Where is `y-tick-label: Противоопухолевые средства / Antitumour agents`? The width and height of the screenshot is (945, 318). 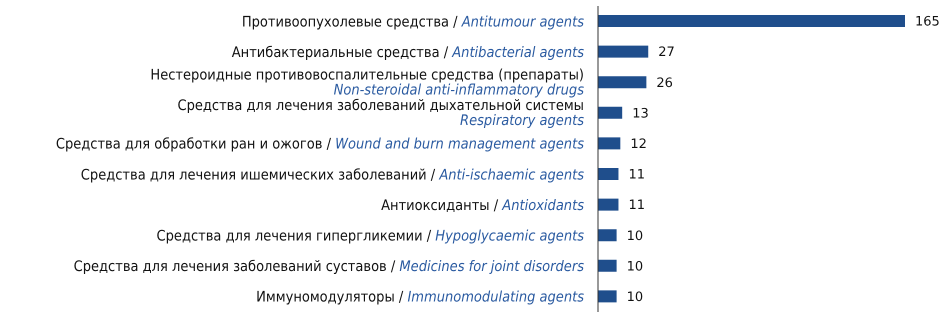 y-tick-label: Противоопухолевые средства / Antitumour agents is located at coordinates (413, 22).